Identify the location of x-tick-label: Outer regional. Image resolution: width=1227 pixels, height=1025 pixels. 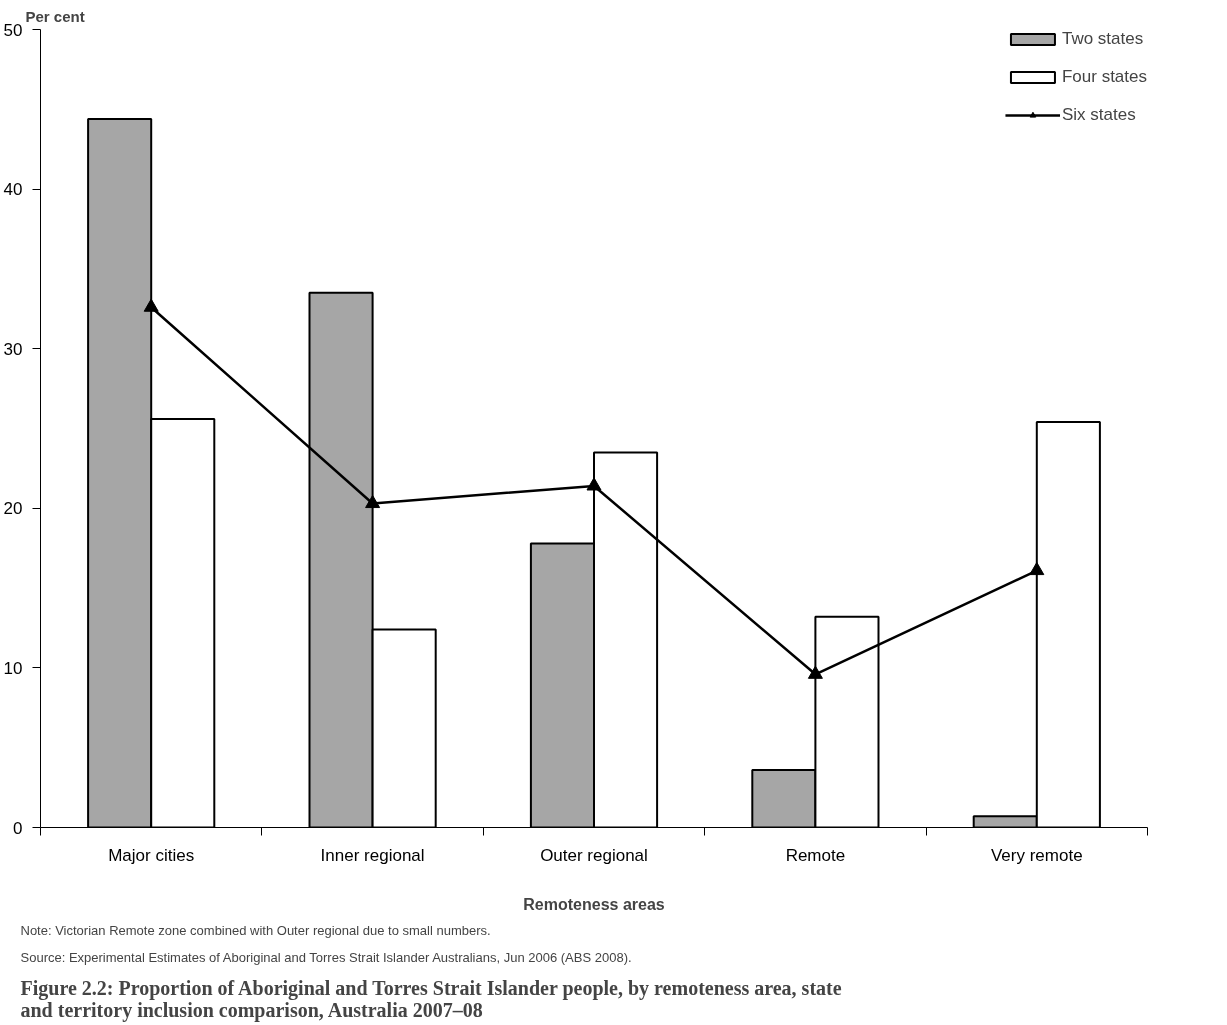
(594, 855).